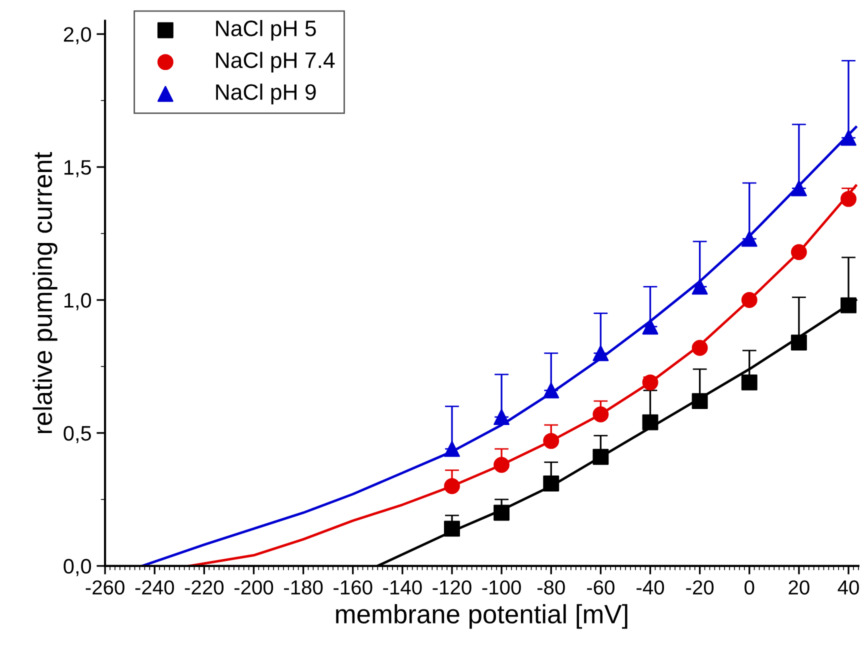 The width and height of the screenshot is (861, 649). Describe the element at coordinates (482, 616) in the screenshot. I see `x-axis-title: membrane potential [mV]` at that location.